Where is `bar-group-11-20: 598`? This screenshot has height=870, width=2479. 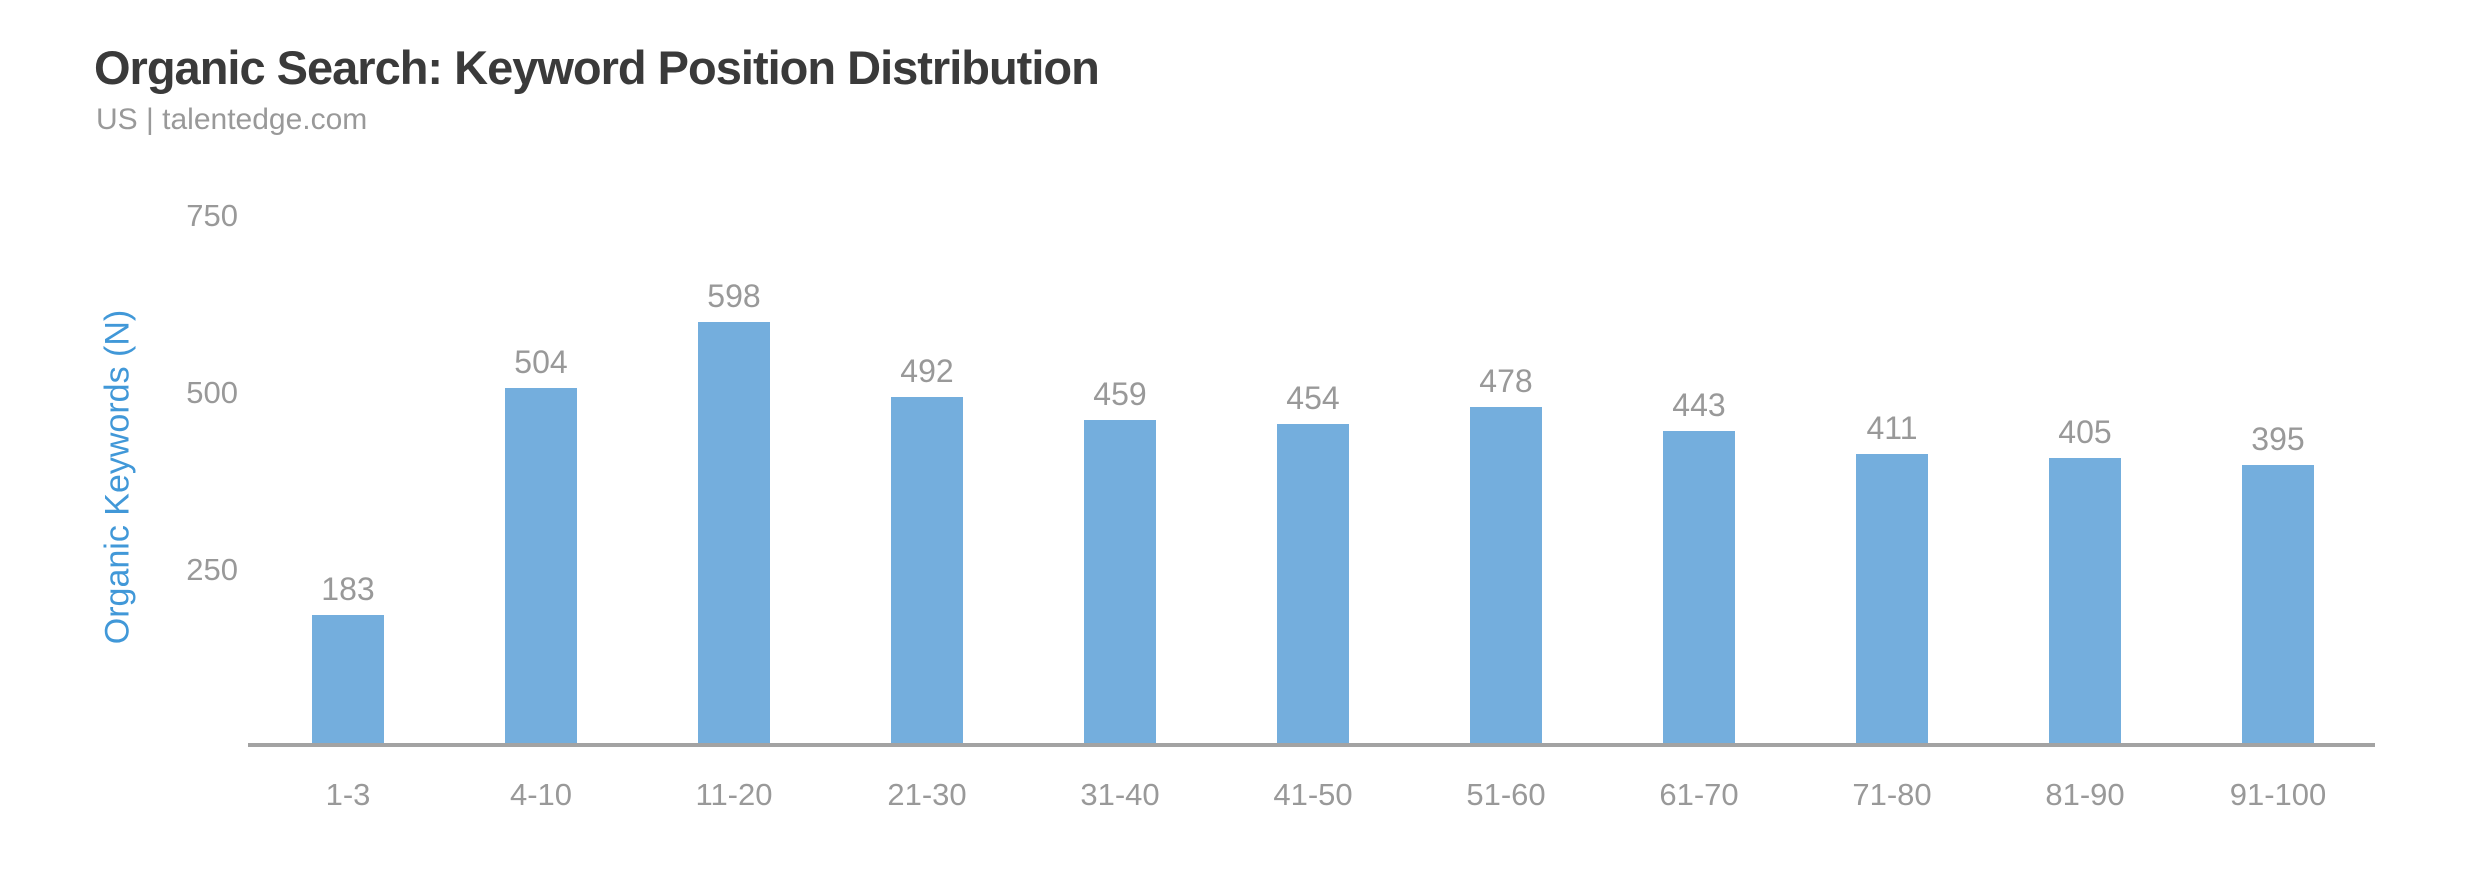
bar-group-11-20: 598 is located at coordinates (734, 372).